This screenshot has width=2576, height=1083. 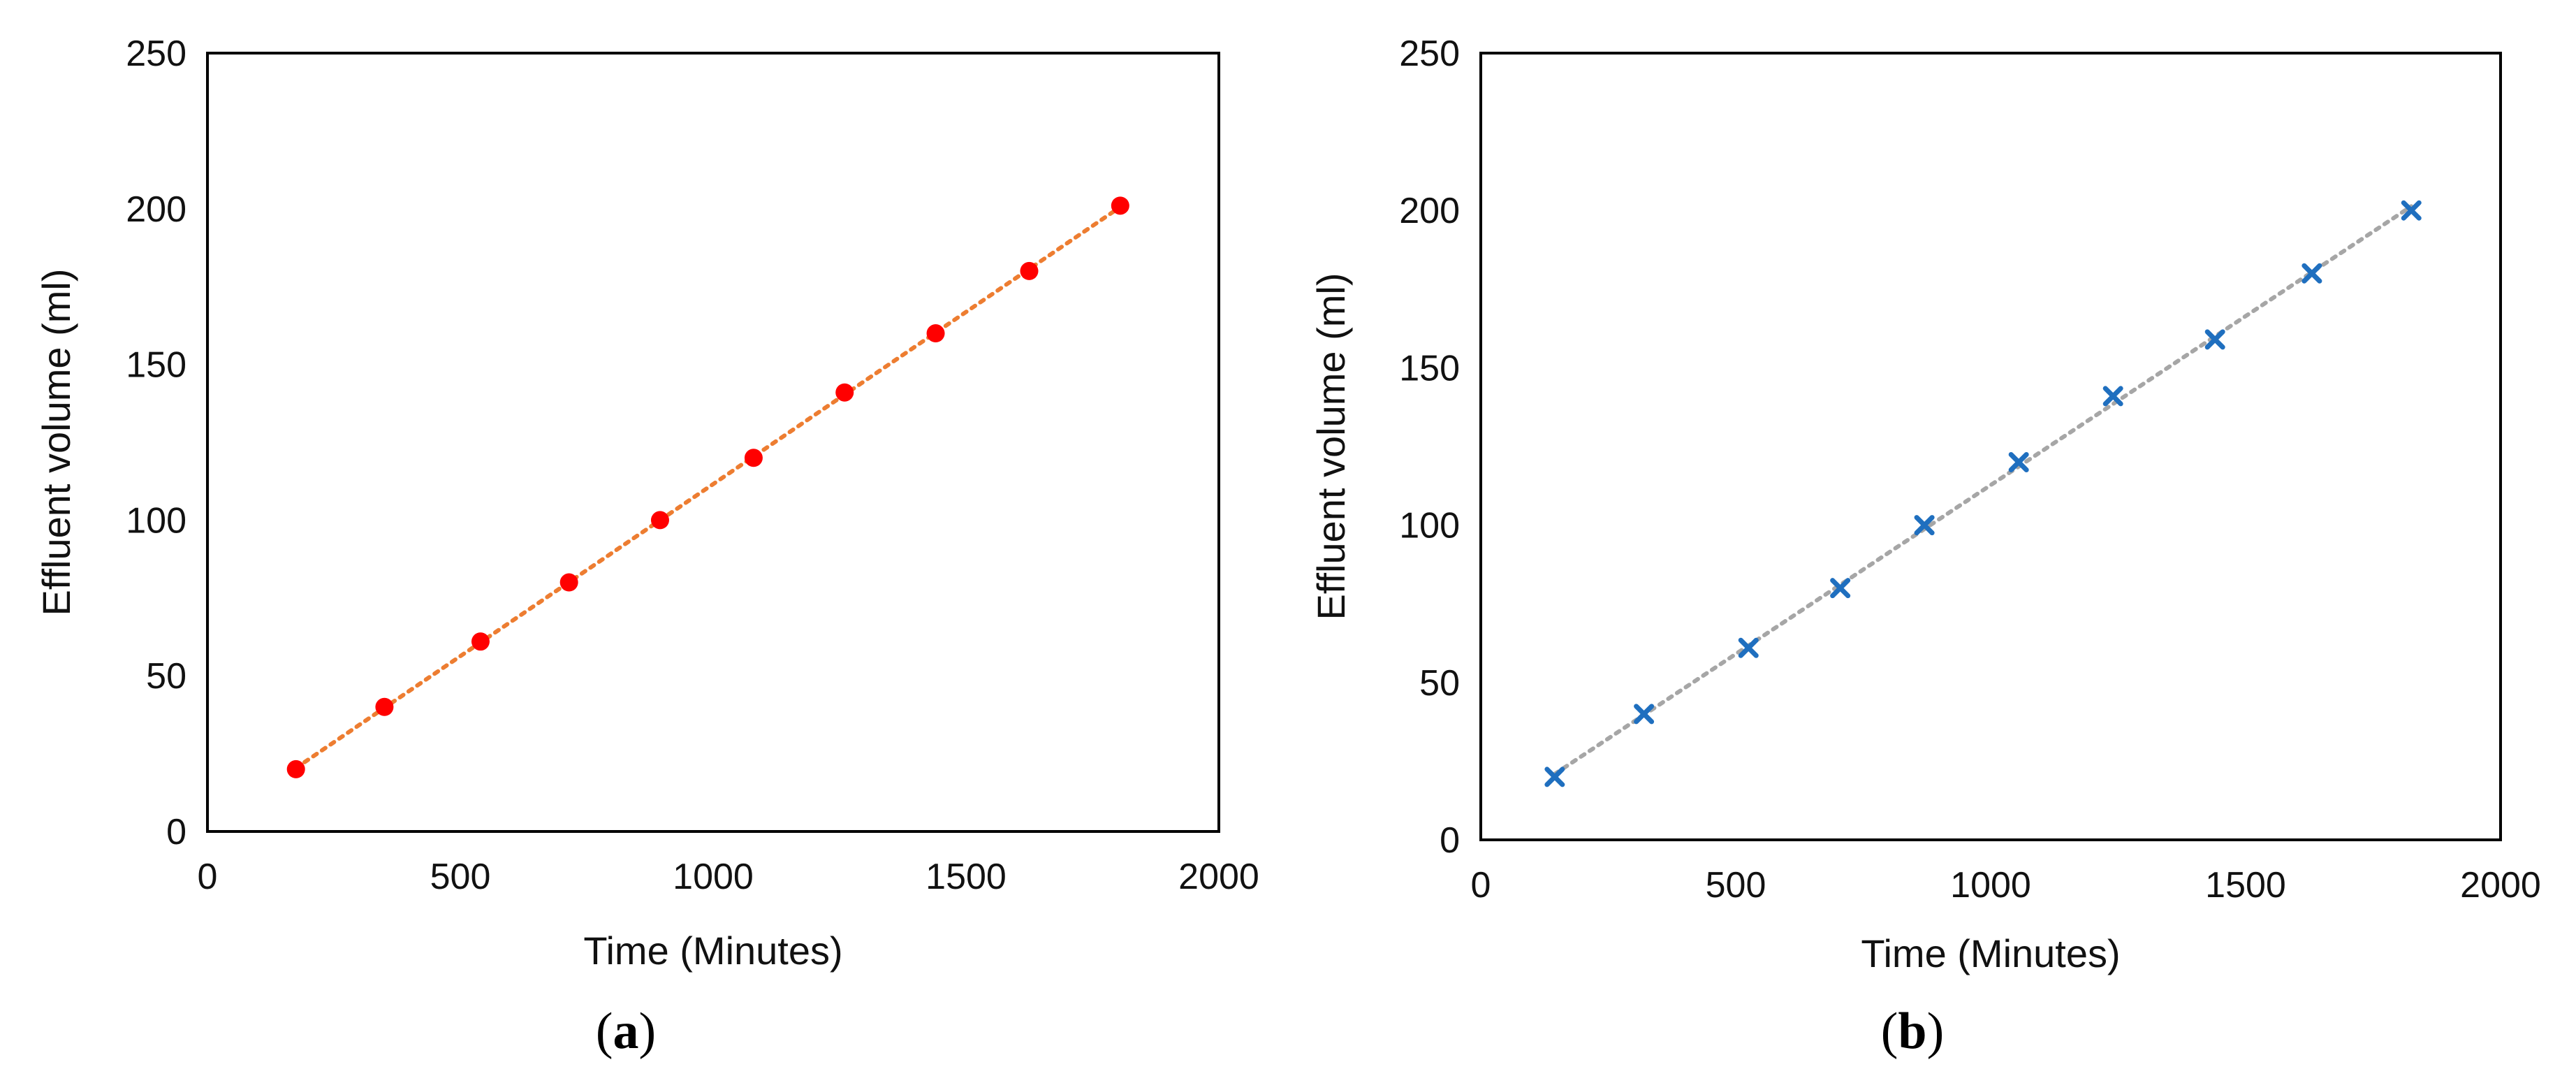 I want to click on y-axis-label-a: Effluent volume (ml), so click(x=56, y=442).